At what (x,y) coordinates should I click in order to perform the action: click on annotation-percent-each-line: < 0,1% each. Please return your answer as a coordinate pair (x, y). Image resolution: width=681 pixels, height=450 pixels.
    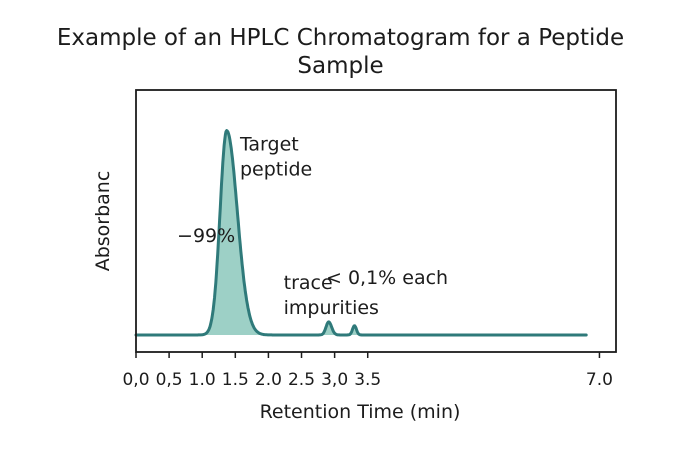
    Looking at the image, I should click on (387, 278).